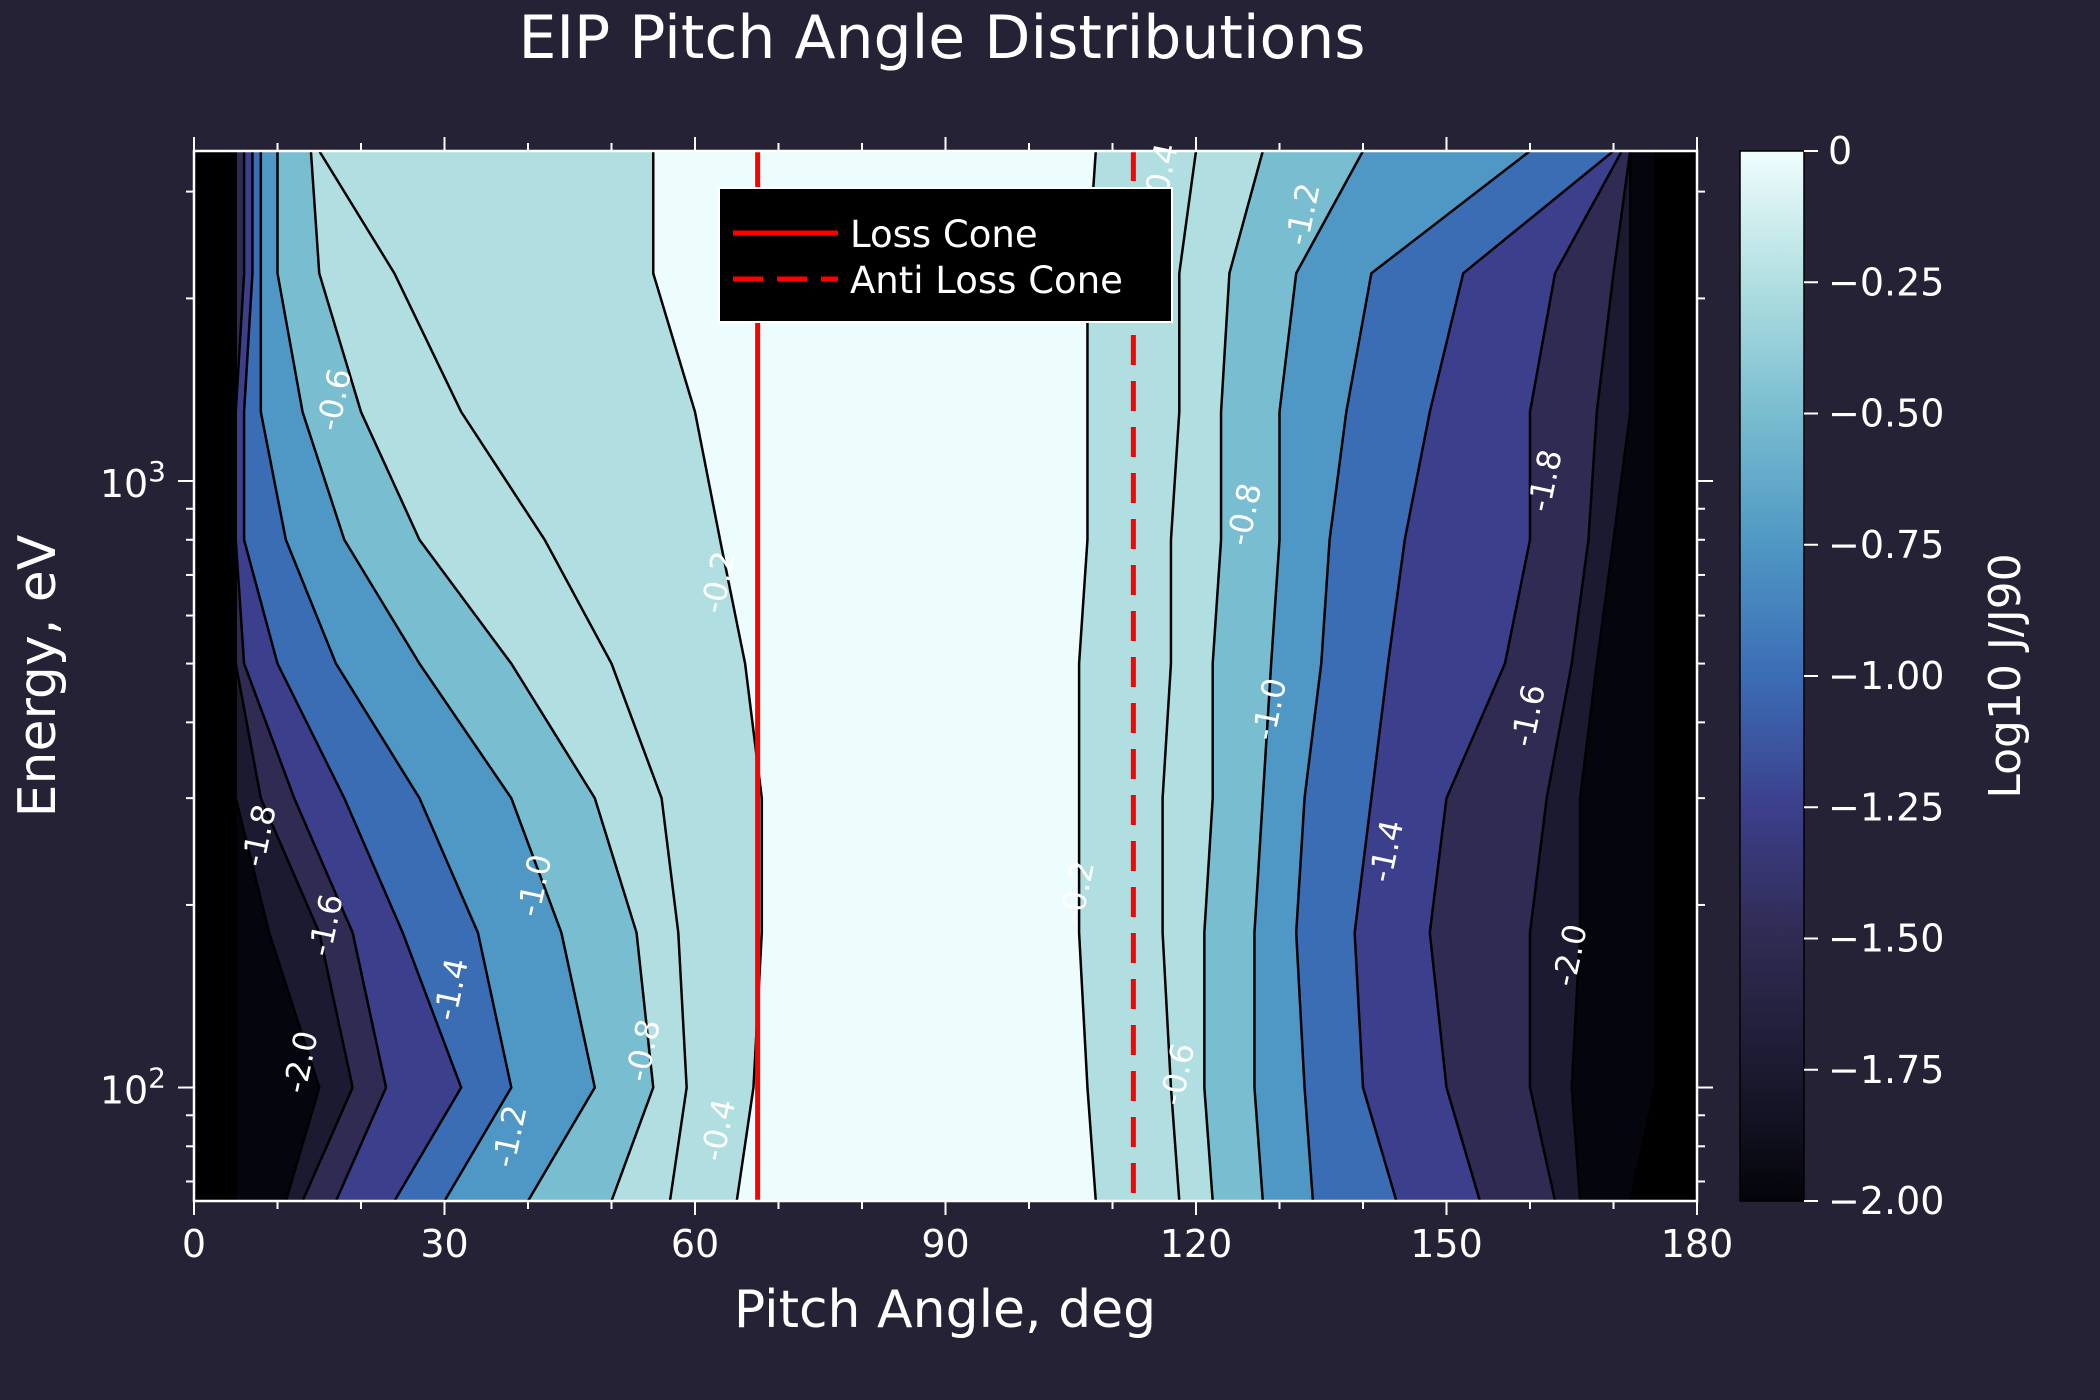 This screenshot has height=1400, width=2100. I want to click on contour-line-right--0.8, so click(1309, 676).